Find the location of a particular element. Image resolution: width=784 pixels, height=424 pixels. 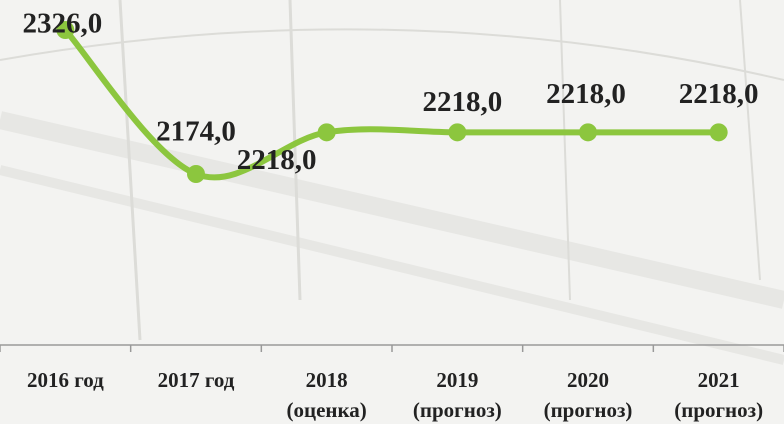

x-tick-label-line: 2017 год is located at coordinates (196, 380).